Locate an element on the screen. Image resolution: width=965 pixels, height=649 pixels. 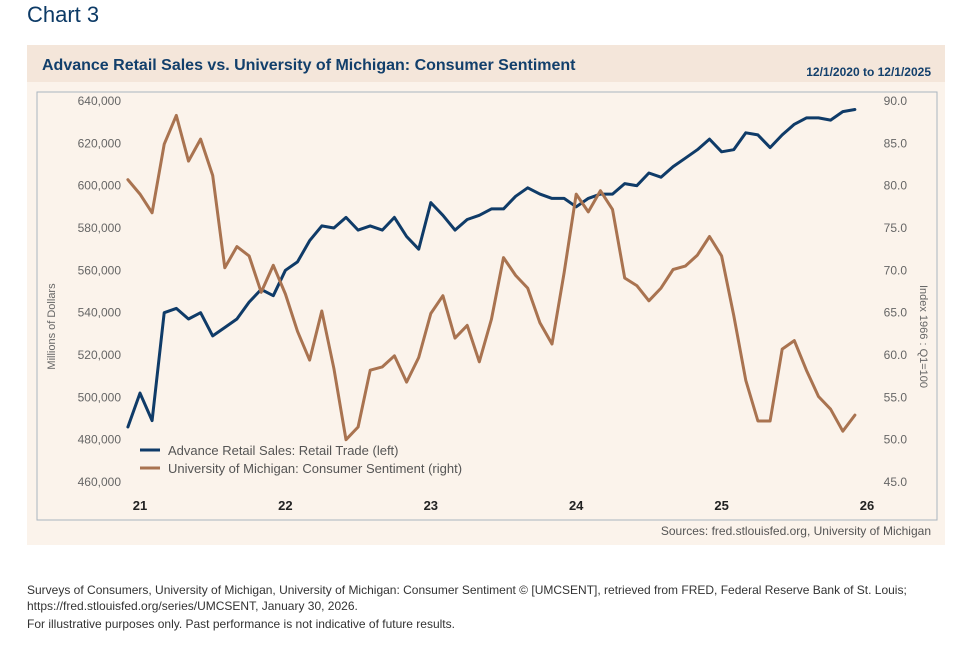
chart-heading: Chart 3 is located at coordinates (63, 14).